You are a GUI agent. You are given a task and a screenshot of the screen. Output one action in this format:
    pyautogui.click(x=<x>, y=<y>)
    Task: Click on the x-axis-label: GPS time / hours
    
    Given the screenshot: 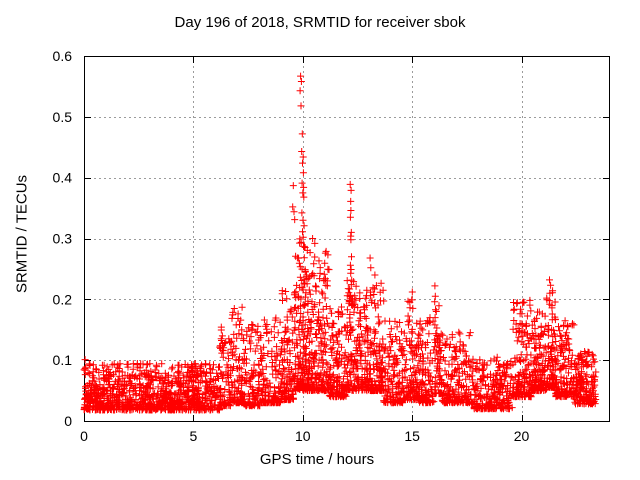 What is the action you would take?
    pyautogui.click(x=317, y=459)
    